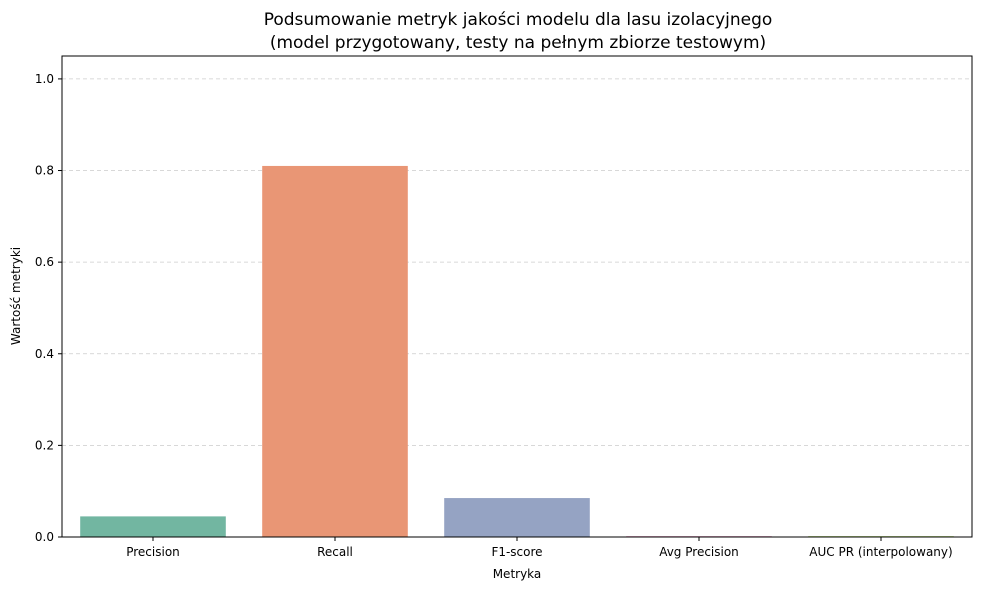 Image resolution: width=984 pixels, height=590 pixels. Describe the element at coordinates (517, 574) in the screenshot. I see `x-axis-label: Metryka` at that location.